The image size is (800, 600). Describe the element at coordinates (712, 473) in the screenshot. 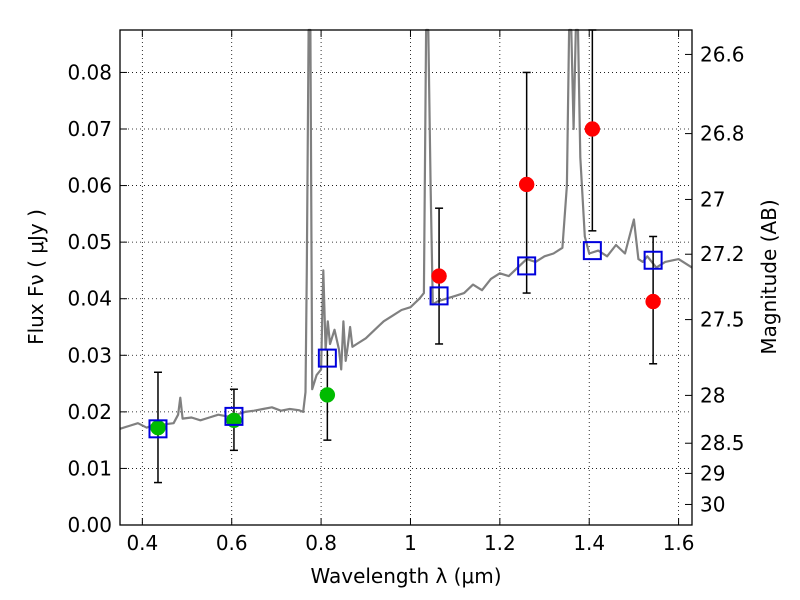

I see `y2-tick-label: 29` at that location.